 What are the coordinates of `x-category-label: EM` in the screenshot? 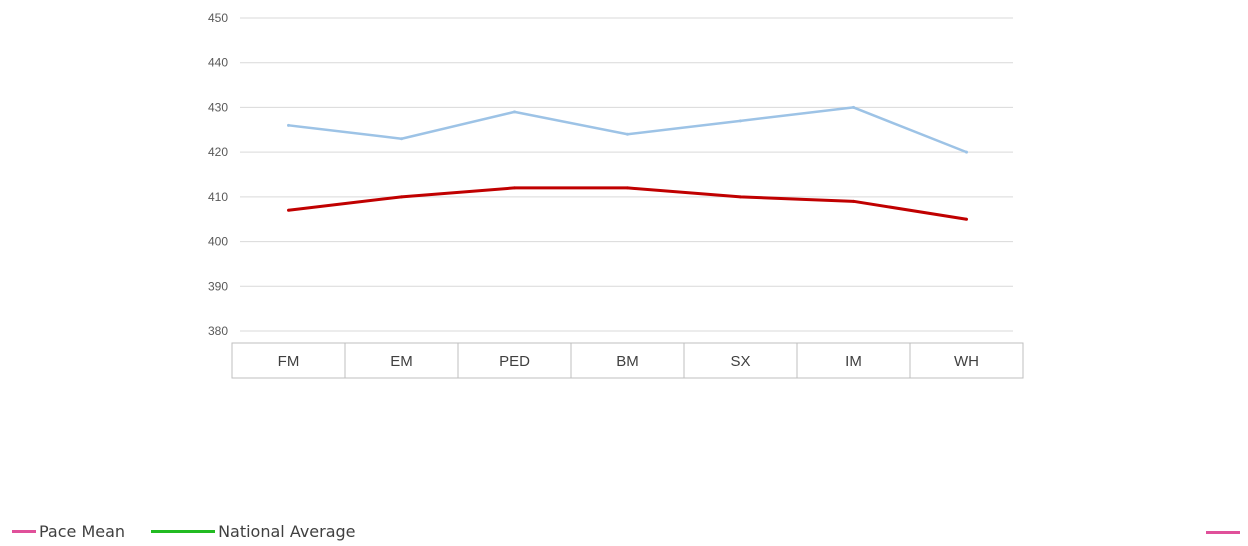 It's located at (401, 361).